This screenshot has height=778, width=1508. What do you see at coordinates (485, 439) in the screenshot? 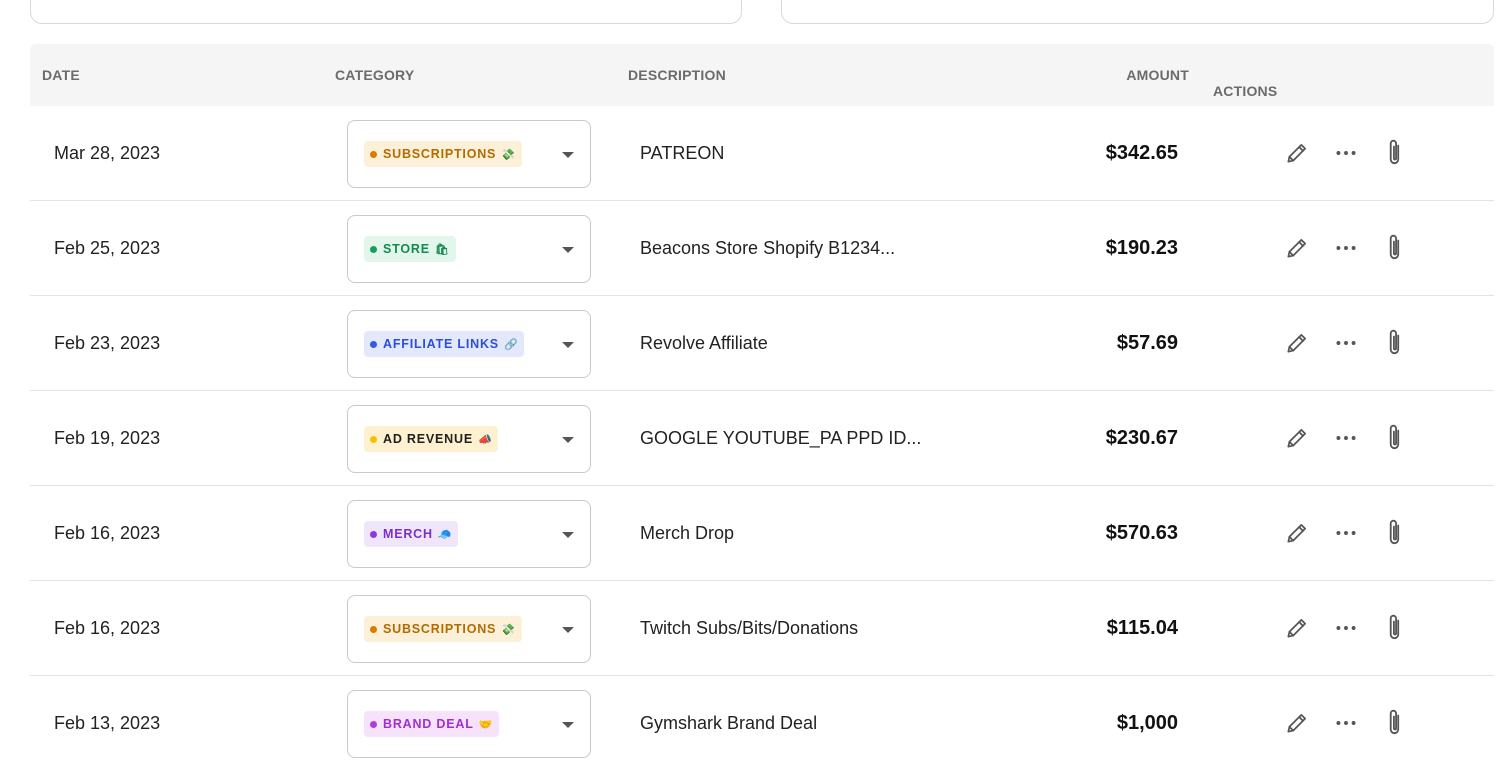
I see `category-emoji: 📣` at bounding box center [485, 439].